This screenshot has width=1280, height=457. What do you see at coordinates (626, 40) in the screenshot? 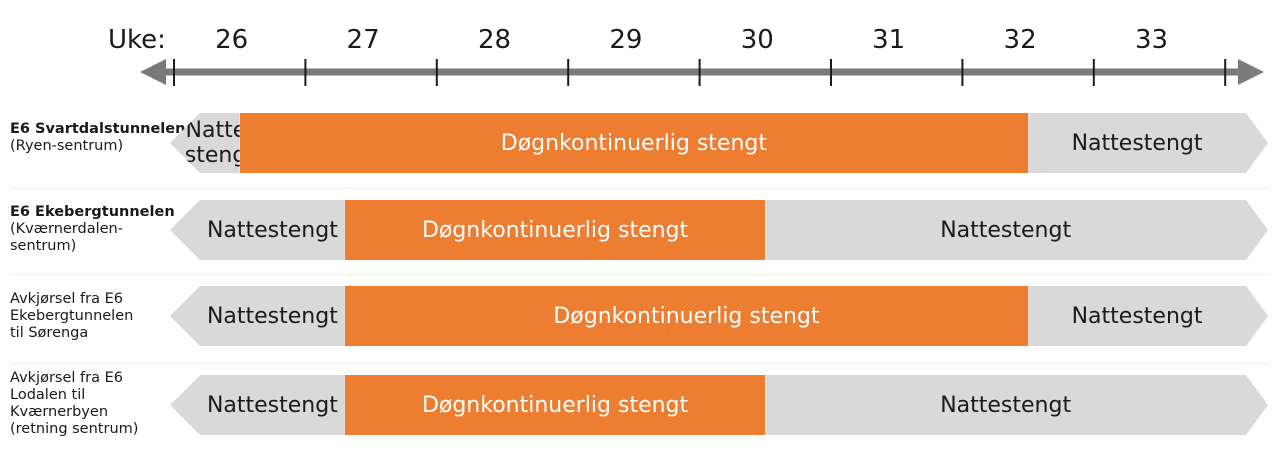
I see `week-label-29: 29` at bounding box center [626, 40].